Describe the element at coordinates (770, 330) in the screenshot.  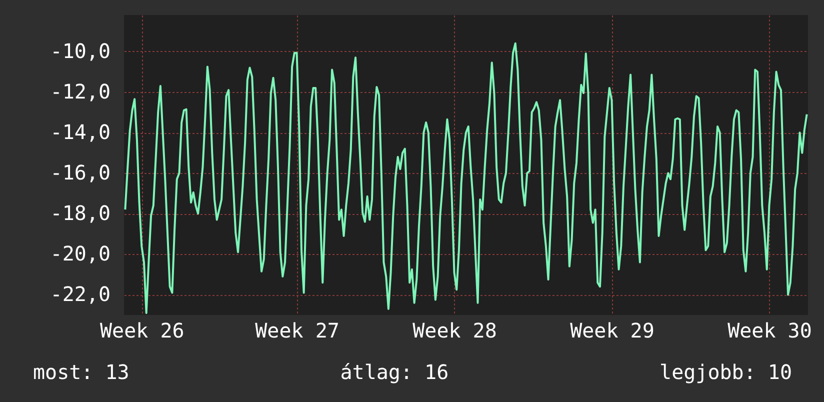
I see `x-tick-label: Week 30` at that location.